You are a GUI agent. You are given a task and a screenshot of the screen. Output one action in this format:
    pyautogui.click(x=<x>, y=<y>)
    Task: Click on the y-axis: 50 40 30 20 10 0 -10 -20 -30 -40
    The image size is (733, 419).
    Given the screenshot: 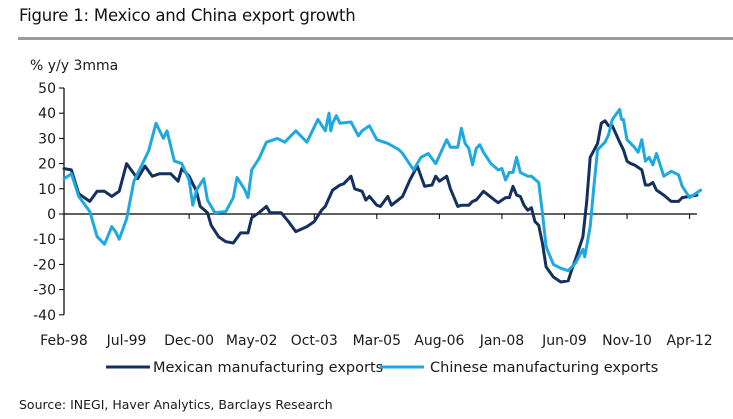 What is the action you would take?
    pyautogui.click(x=49, y=202)
    